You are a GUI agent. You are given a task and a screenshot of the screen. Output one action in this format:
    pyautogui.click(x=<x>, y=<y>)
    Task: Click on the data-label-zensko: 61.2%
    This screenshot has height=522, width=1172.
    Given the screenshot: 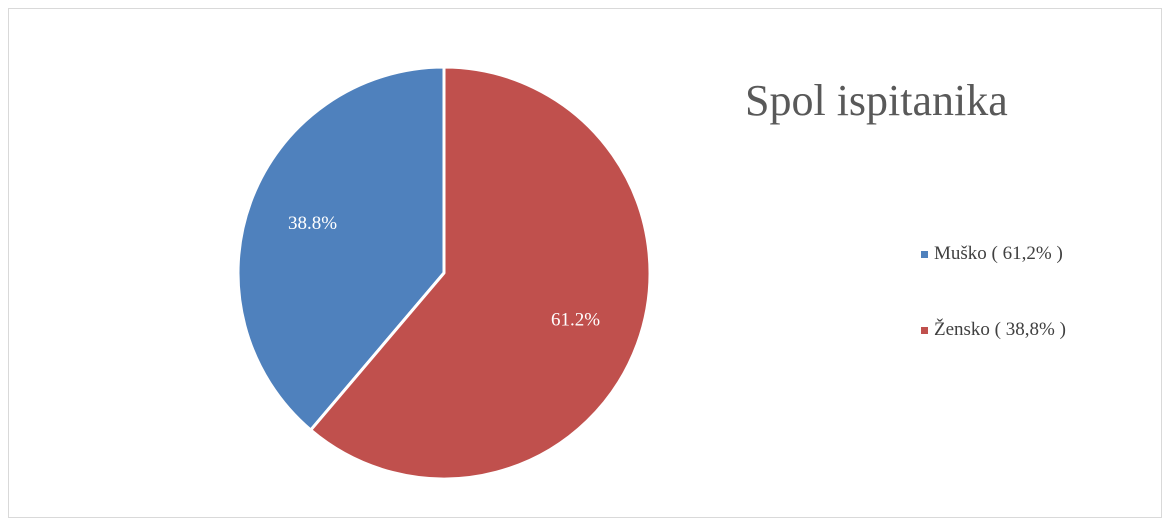 What is the action you would take?
    pyautogui.click(x=575, y=320)
    